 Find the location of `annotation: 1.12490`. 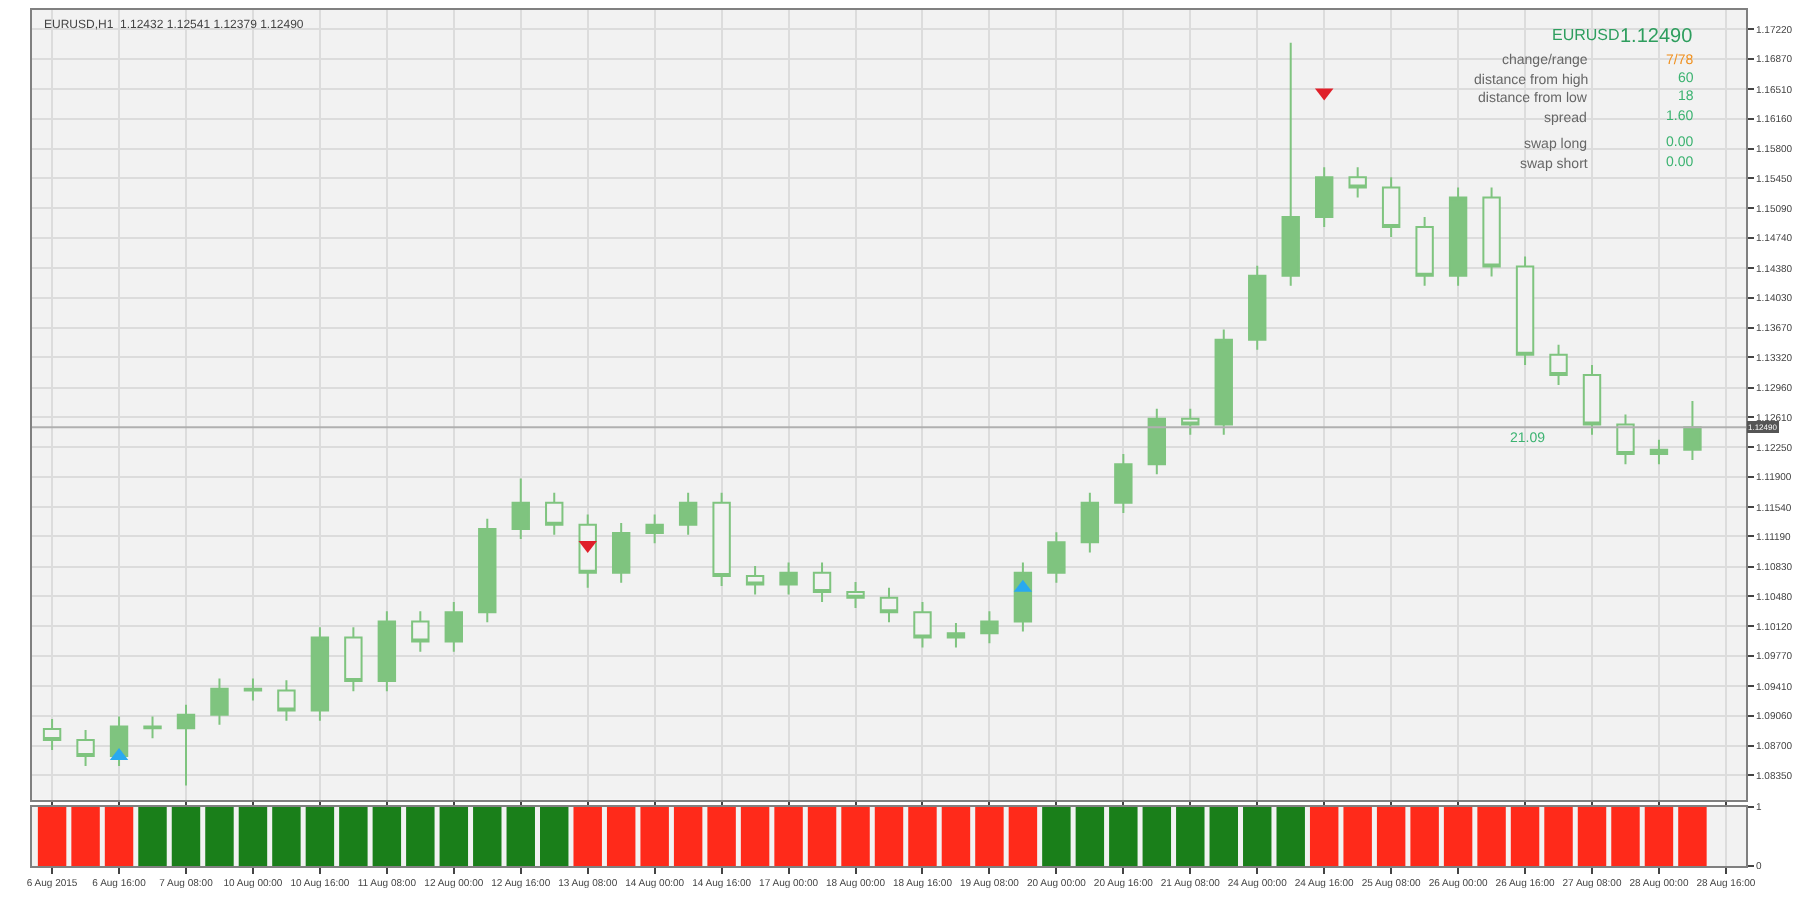

annotation: 1.12490 is located at coordinates (1657, 37).